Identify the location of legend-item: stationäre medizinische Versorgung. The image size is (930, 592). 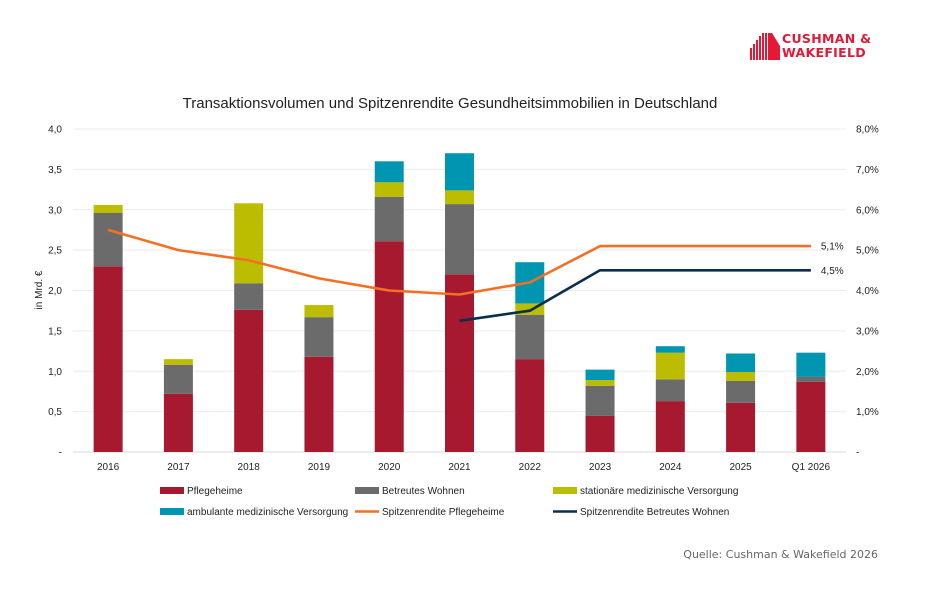
(645, 491).